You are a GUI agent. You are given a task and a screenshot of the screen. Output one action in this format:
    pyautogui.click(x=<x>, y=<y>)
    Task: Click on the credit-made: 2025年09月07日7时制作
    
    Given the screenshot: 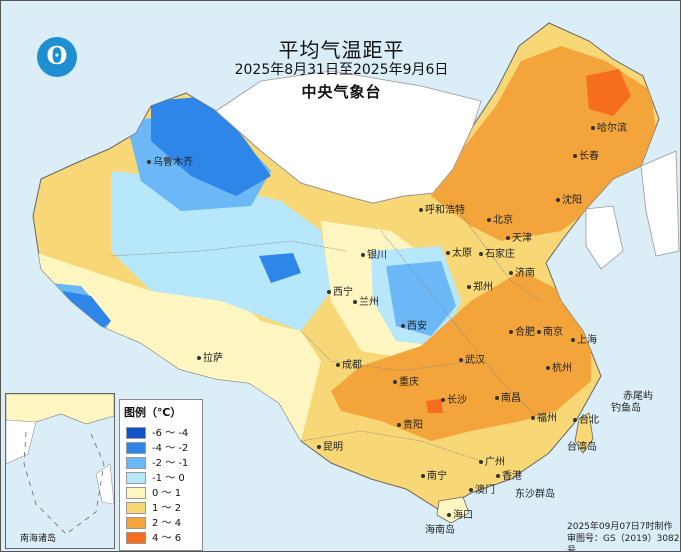 What is the action you would take?
    pyautogui.click(x=620, y=527)
    